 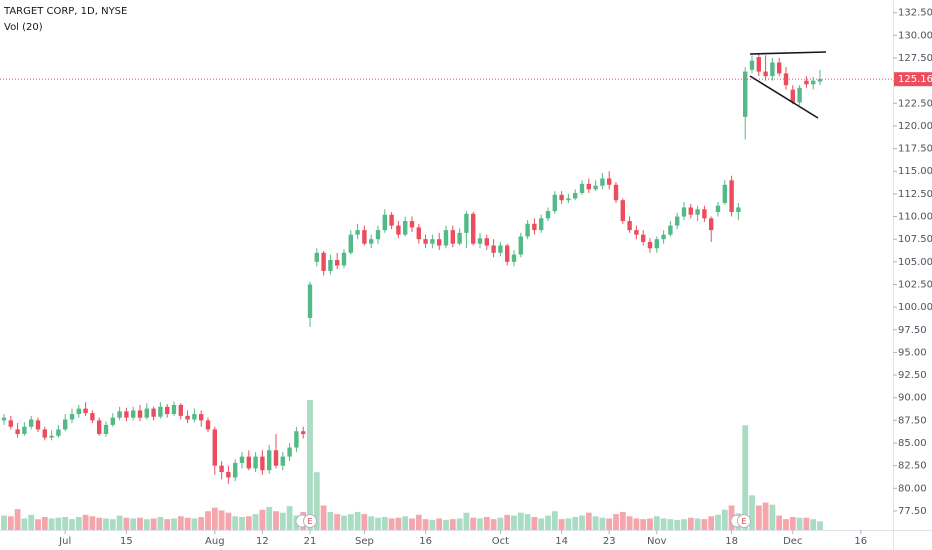 What do you see at coordinates (912, 488) in the screenshot?
I see `y-tick-label: 80.00` at bounding box center [912, 488].